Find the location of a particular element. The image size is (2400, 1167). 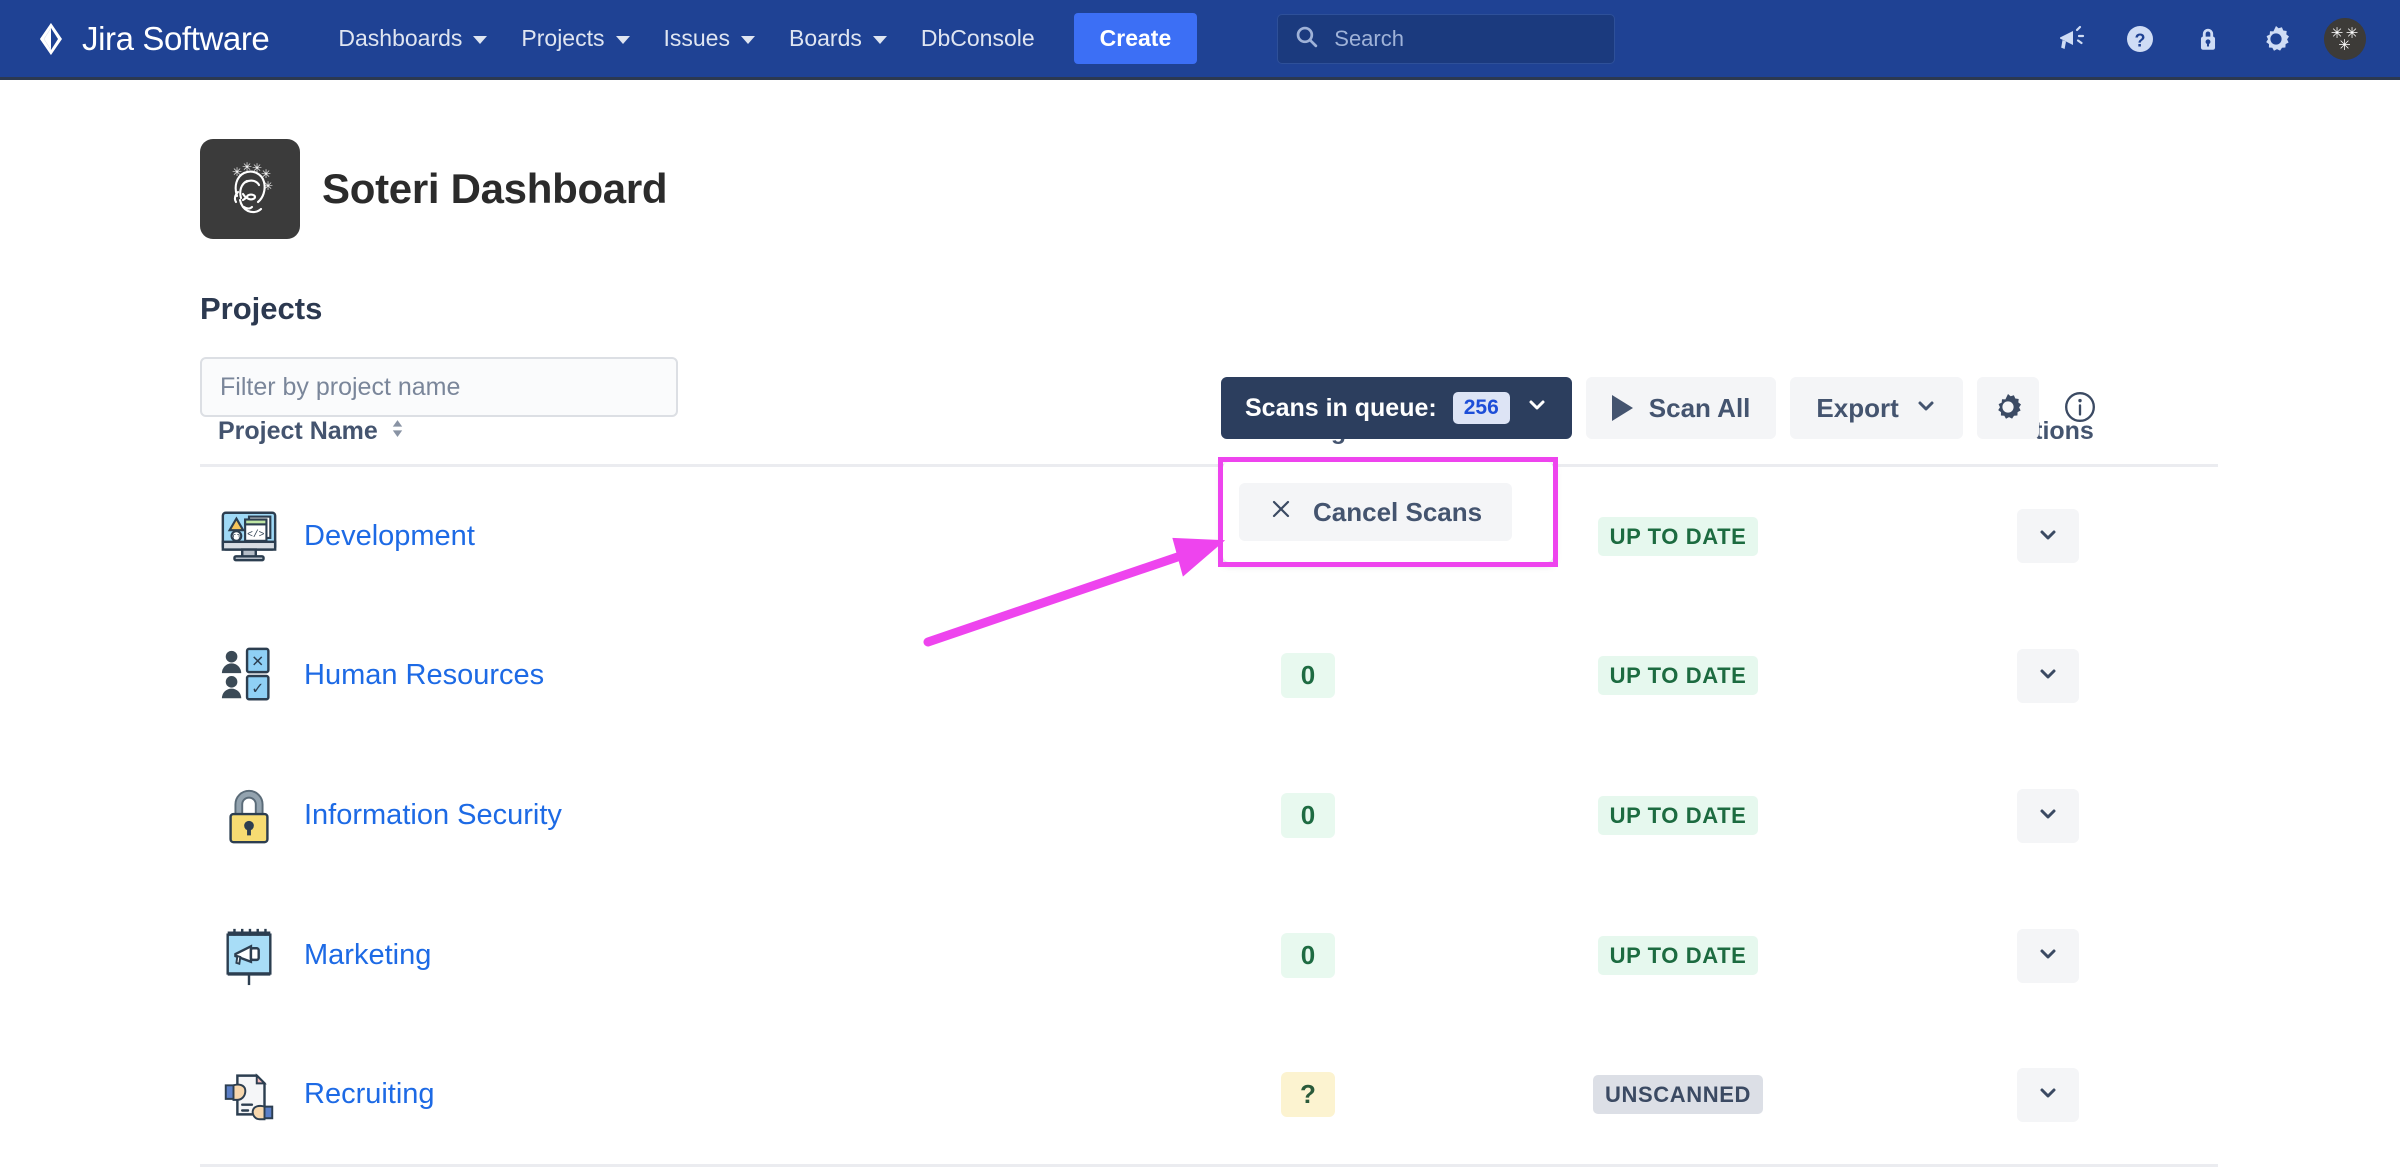

scan-all-button: Scan All is located at coordinates (1681, 408).